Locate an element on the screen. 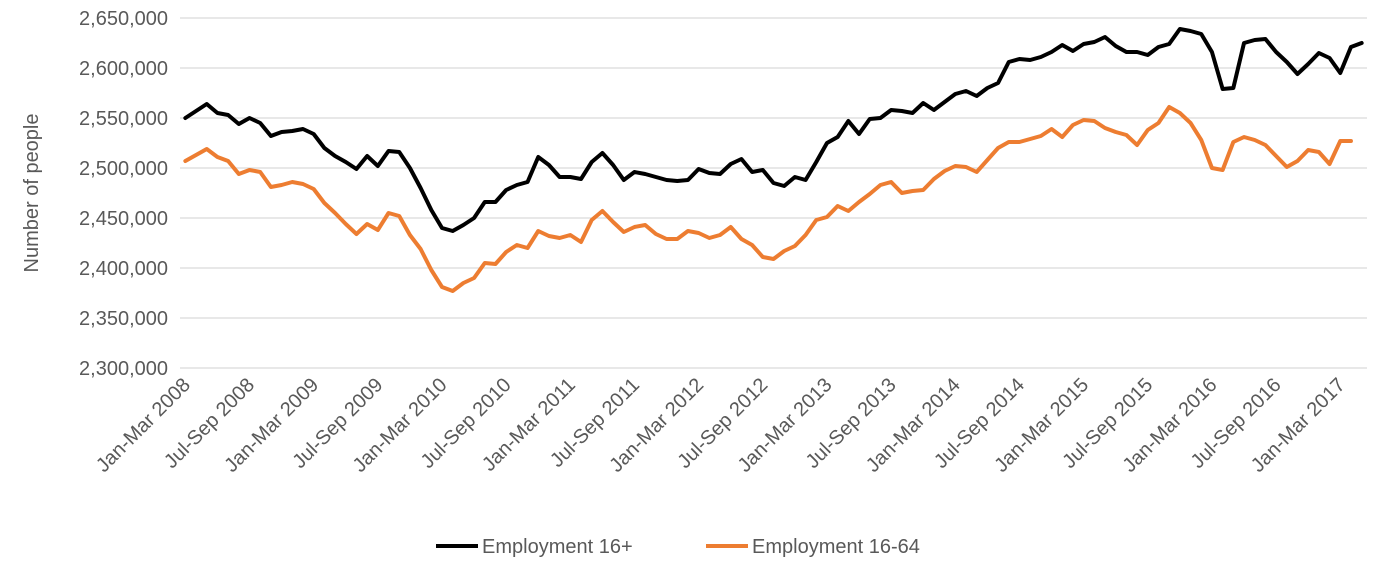 This screenshot has height=573, width=1382. legend-label-employment-16-64: Employment 16-64 is located at coordinates (836, 547).